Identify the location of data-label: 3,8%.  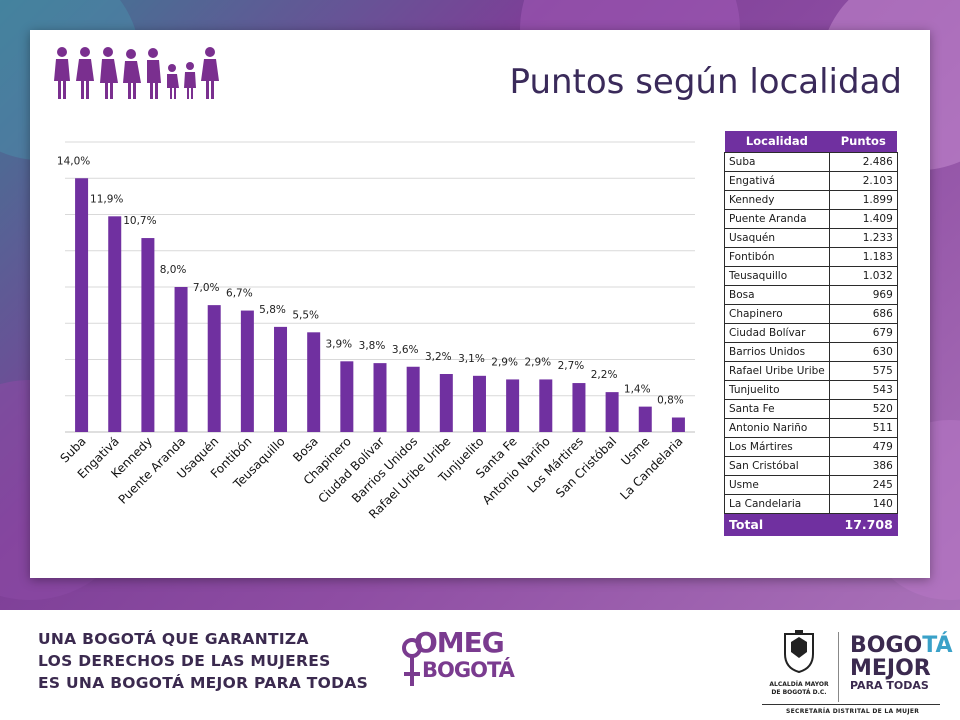
(372, 346).